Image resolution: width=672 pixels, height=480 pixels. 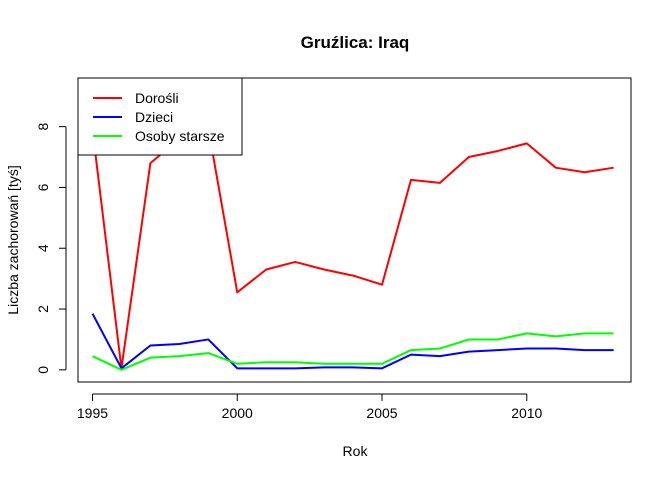 I want to click on x-axis-label: Rok, so click(x=356, y=451).